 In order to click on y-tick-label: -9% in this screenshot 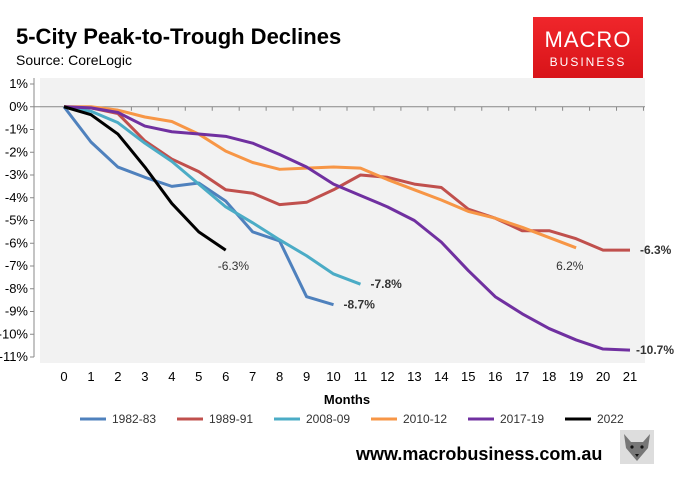, I will do `click(17, 311)`.